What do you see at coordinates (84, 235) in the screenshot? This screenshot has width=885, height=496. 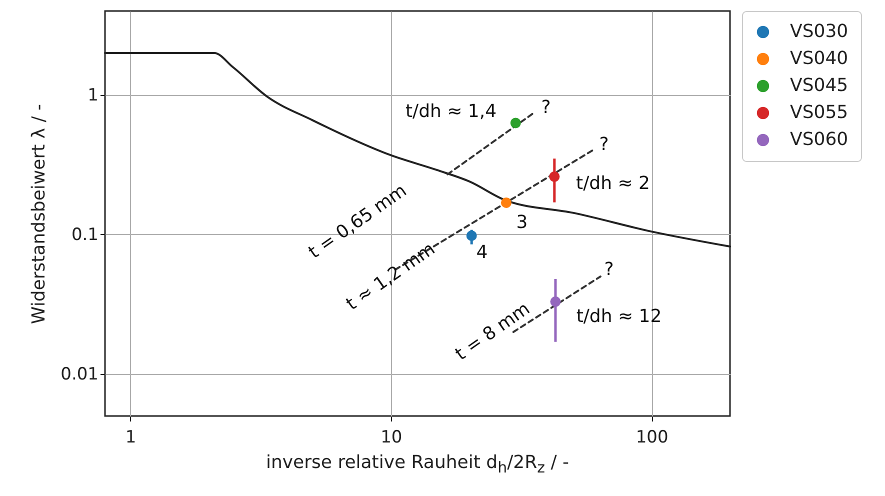 I see `y-tick-label: 0.1` at bounding box center [84, 235].